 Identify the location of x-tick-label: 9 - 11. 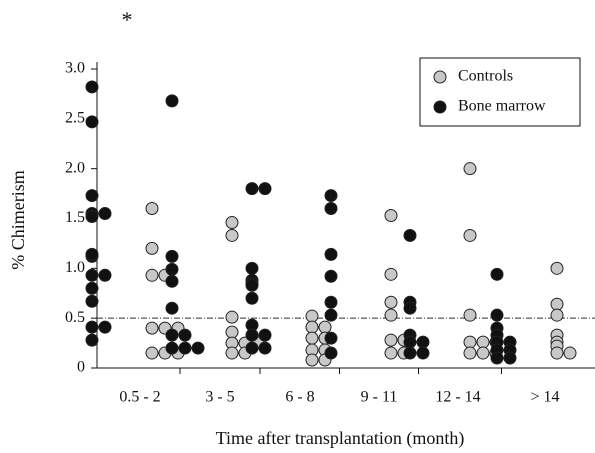
(379, 397).